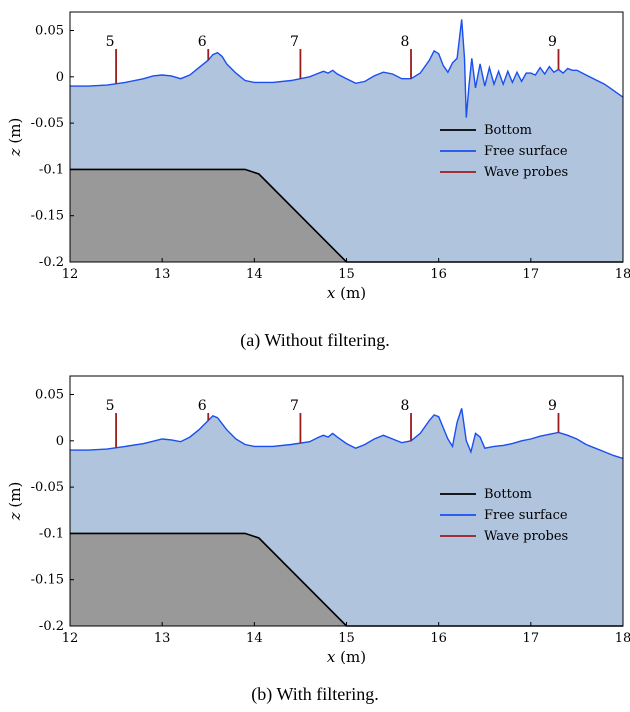  I want to click on caption-a: (a) Without filtering., so click(315, 340).